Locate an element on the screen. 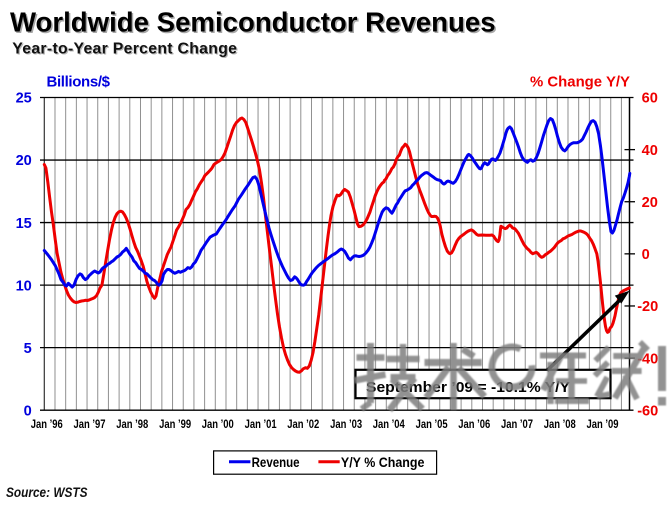 This screenshot has width=670, height=506. svg-text: Billions/$ is located at coordinates (79, 82).